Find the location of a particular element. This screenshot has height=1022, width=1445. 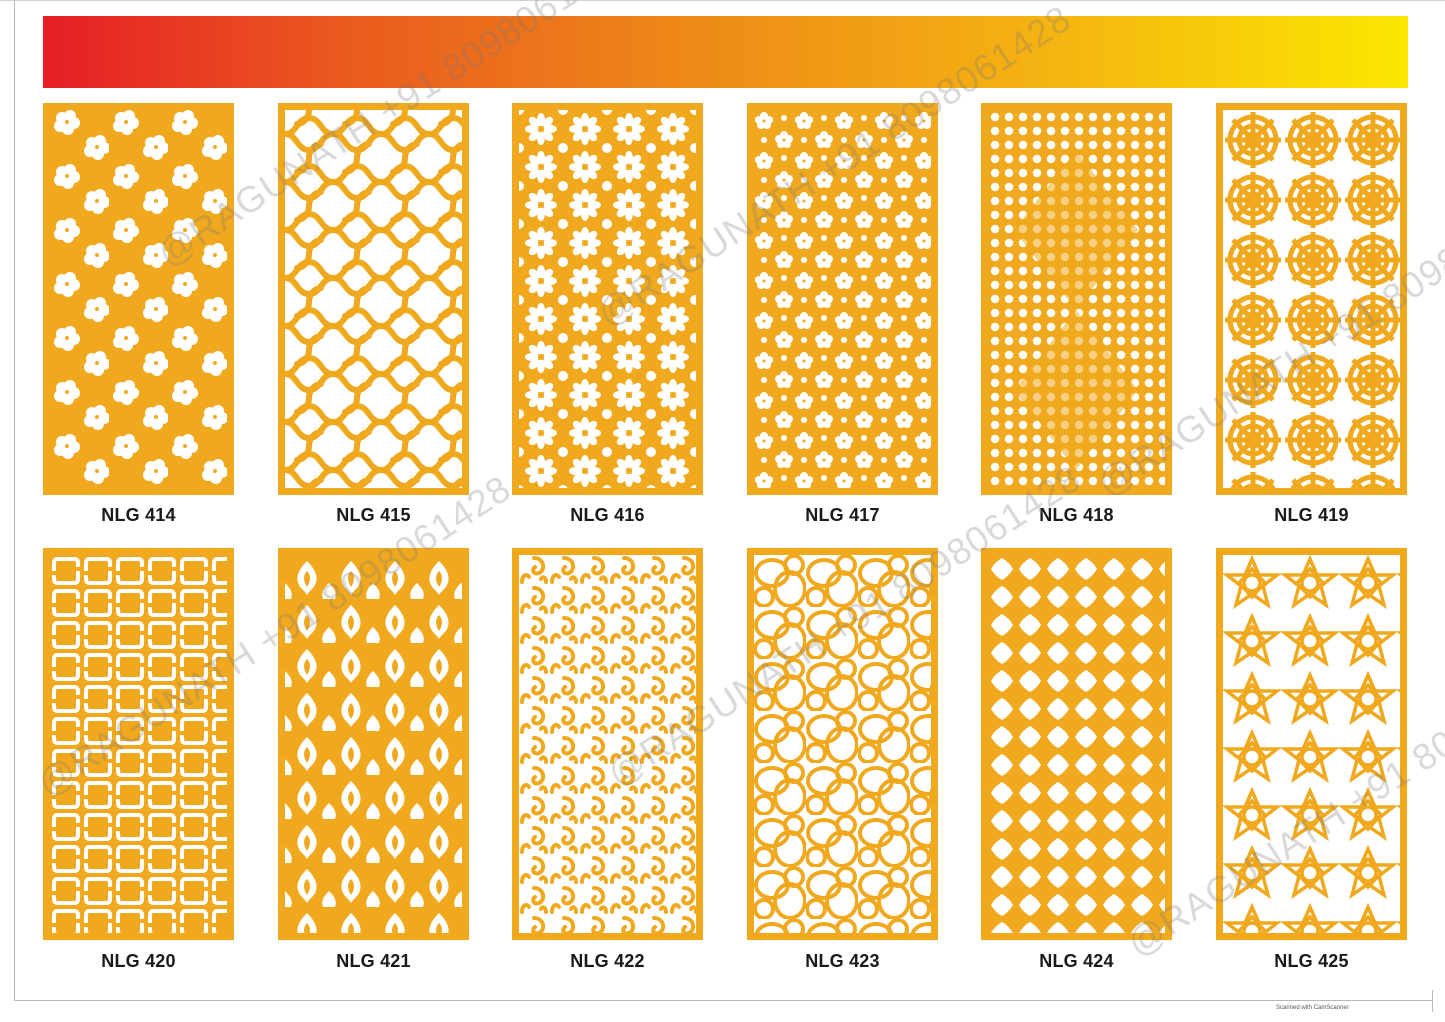

panel-code-label: NLG 421 is located at coordinates (373, 961).